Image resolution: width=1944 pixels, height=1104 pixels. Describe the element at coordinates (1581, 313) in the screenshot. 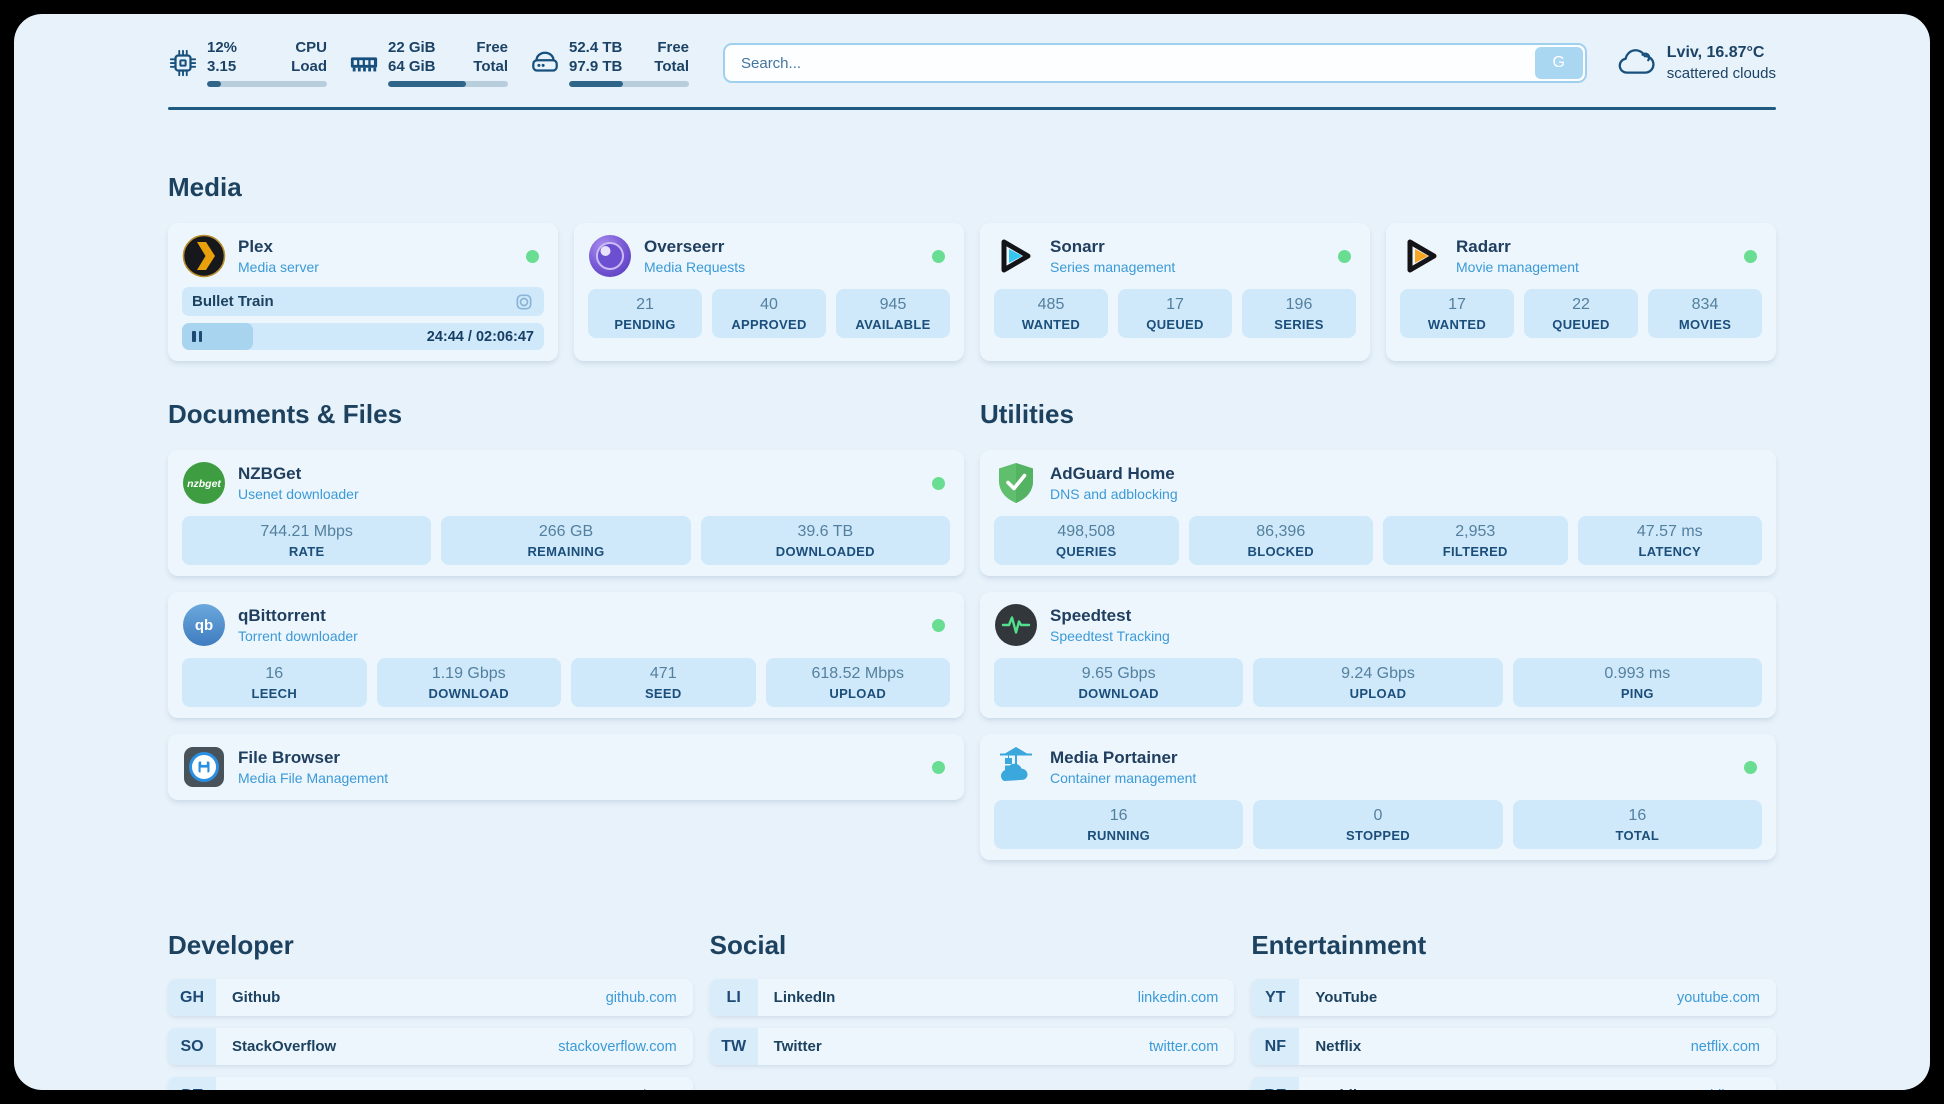

I see `stat-box: 22 QUEUED` at that location.